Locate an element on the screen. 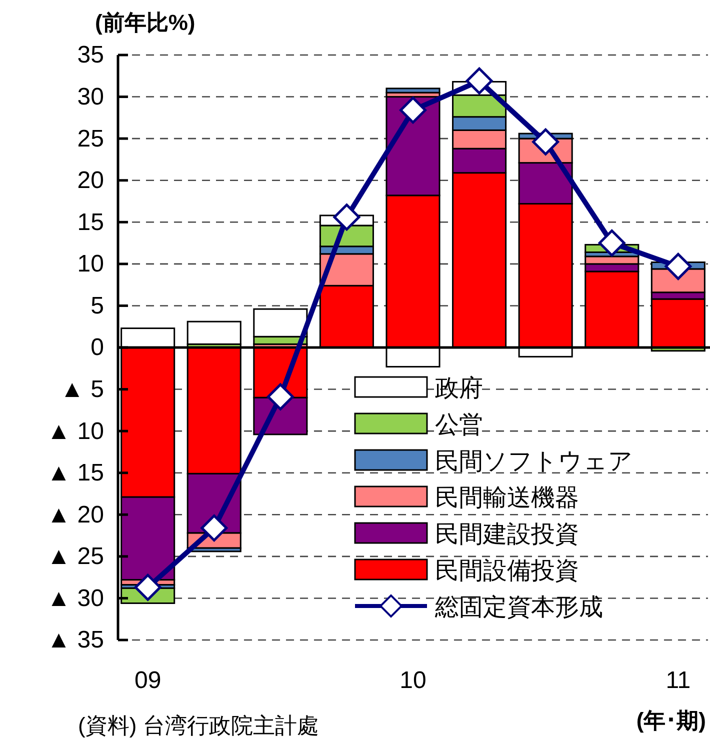 This screenshot has width=710, height=740. x-tick-label: 11 is located at coordinates (678, 680).